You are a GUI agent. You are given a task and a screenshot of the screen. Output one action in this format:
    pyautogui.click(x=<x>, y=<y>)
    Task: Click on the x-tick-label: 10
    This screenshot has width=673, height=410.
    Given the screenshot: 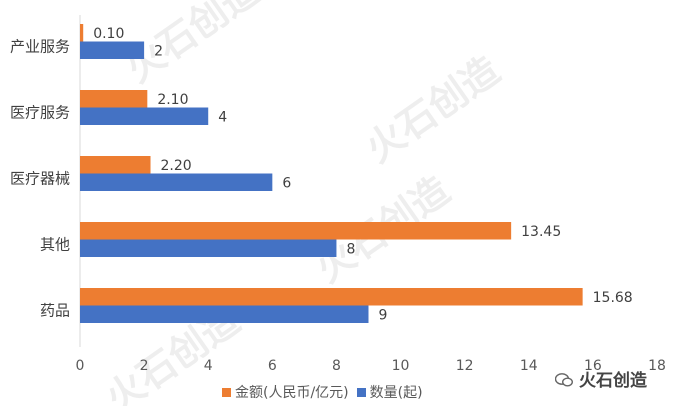 What is the action you would take?
    pyautogui.click(x=401, y=366)
    